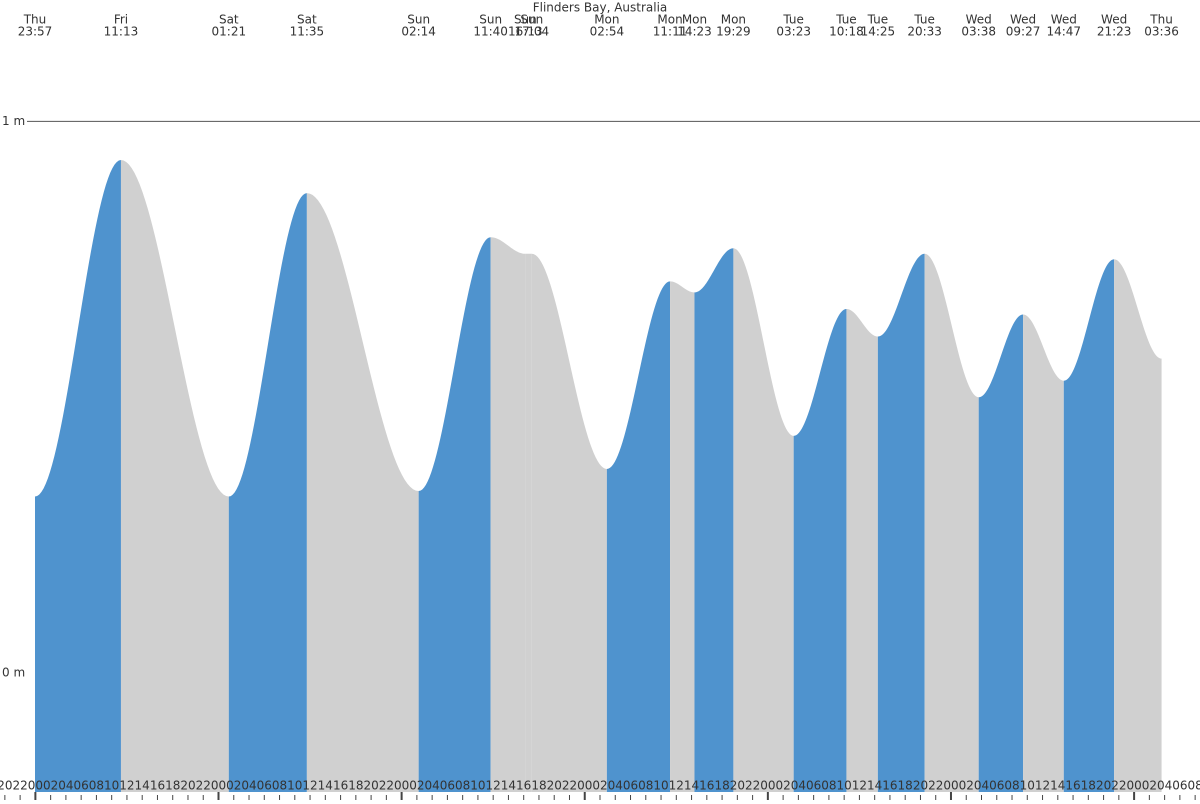 The image size is (1200, 804). Describe the element at coordinates (490, 32) in the screenshot. I see `event-time: 11:40` at that location.